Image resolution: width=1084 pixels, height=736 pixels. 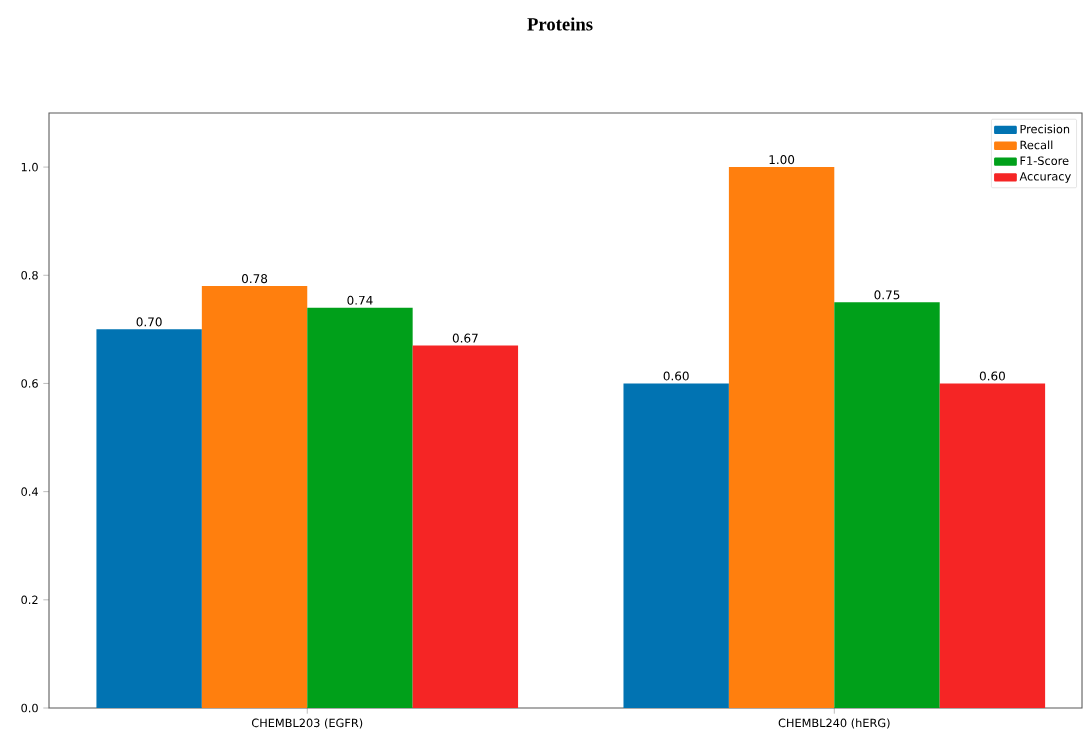 I want to click on legend-label: Accuracy, so click(x=1045, y=177).